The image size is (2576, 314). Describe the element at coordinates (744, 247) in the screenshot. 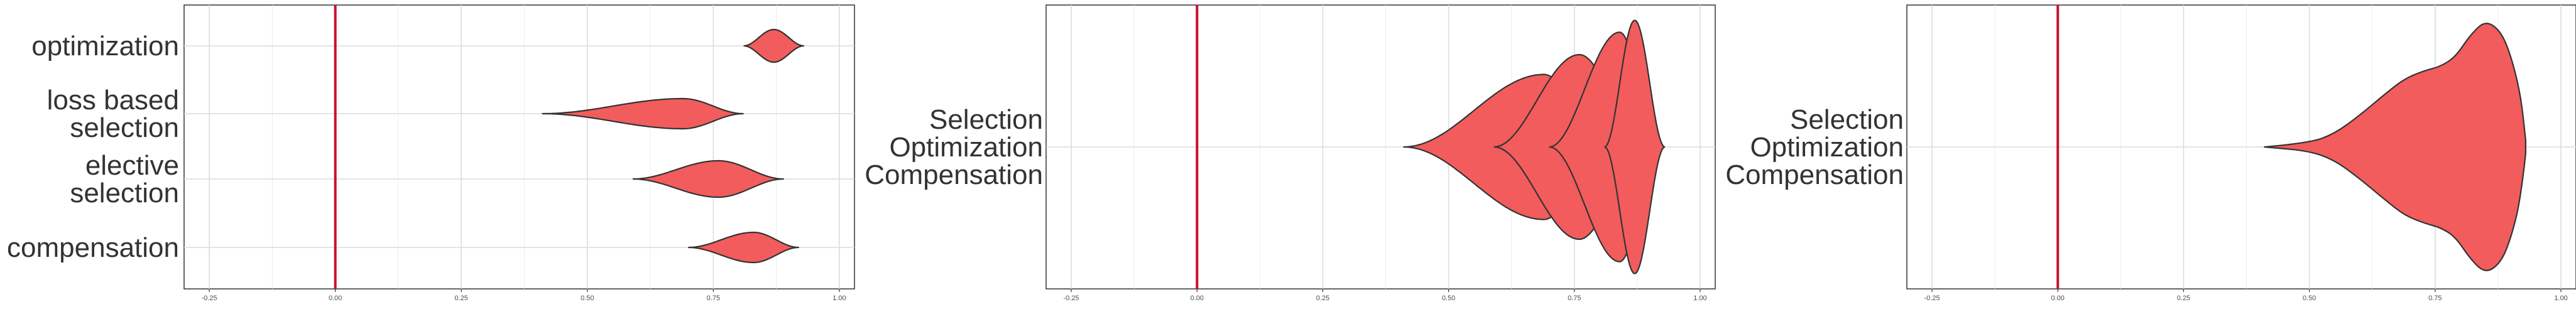

I see `violin-compensation` at that location.